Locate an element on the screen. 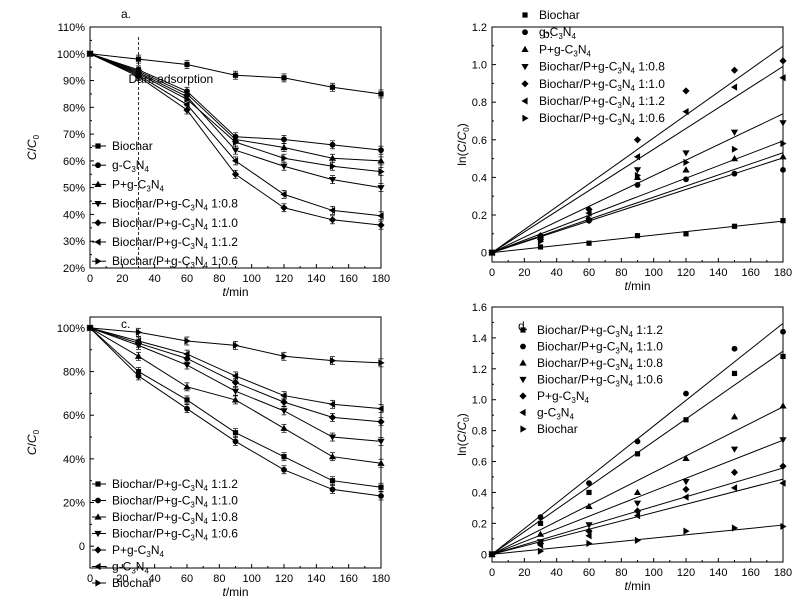 The height and width of the screenshot is (612, 812). legend-label: g-C3N4 is located at coordinates (130, 166).